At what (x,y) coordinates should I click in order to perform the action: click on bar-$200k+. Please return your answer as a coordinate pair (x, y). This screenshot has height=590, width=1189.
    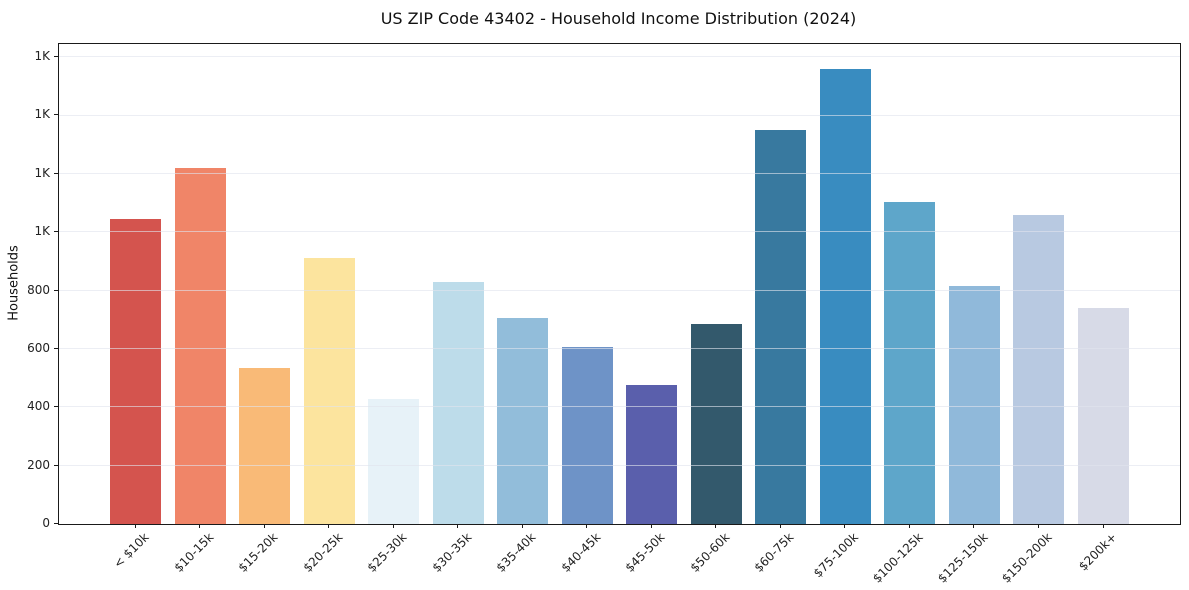
    Looking at the image, I should click on (1103, 416).